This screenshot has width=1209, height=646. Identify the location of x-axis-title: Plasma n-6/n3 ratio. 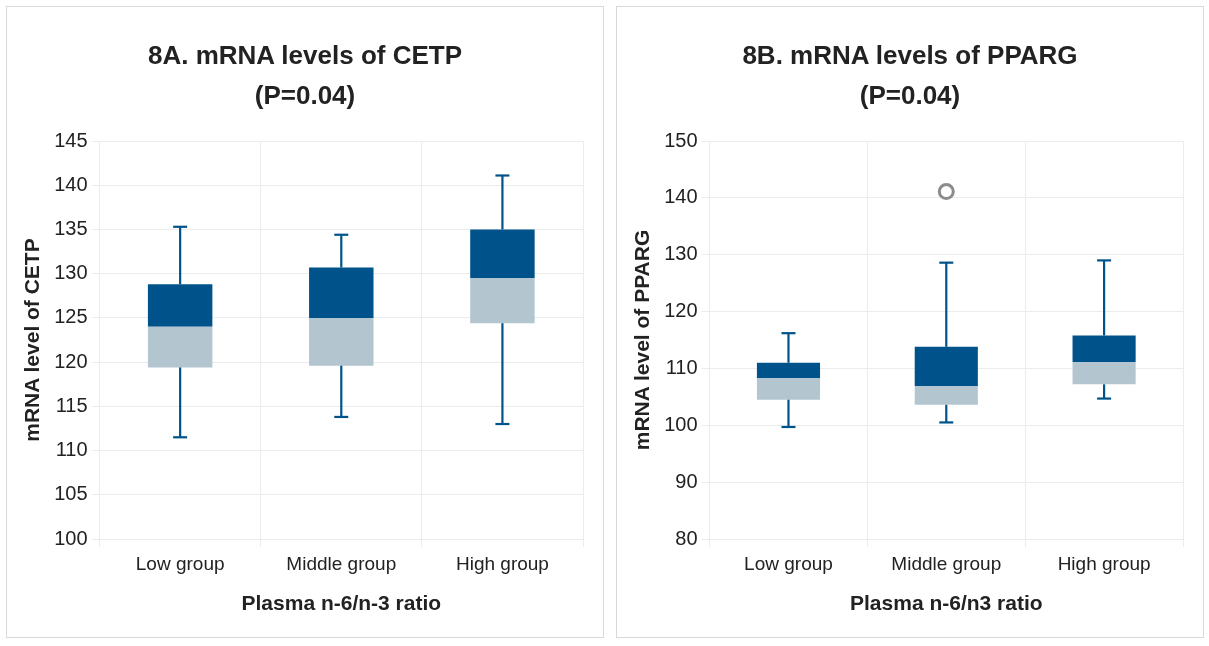
(946, 603).